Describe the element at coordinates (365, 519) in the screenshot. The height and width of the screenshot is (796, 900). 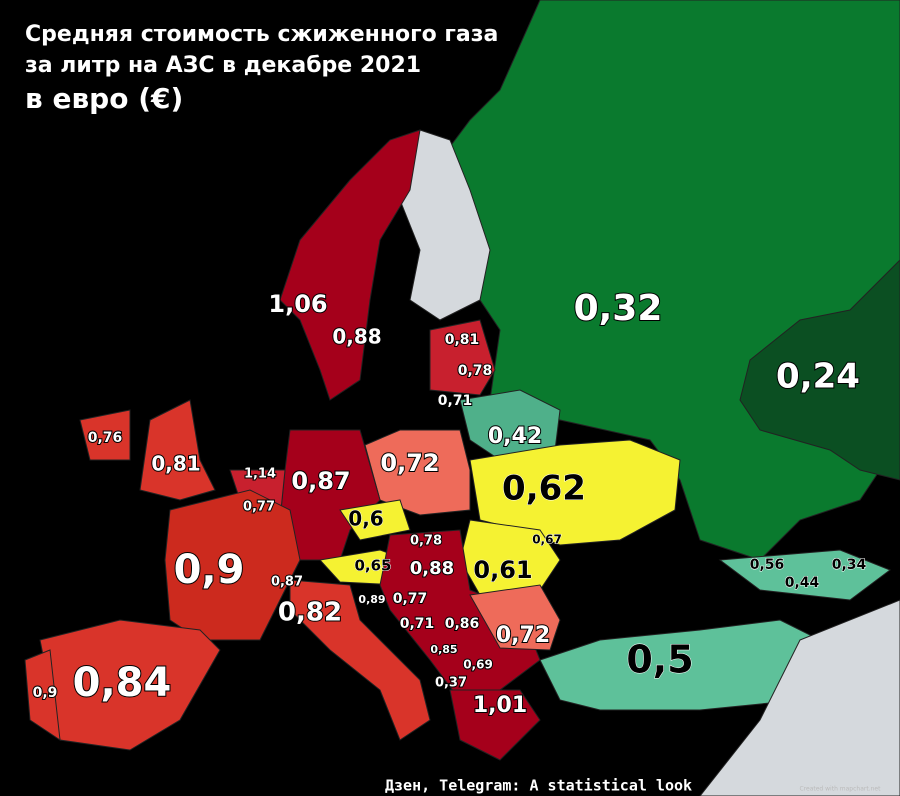
I see `region-label: 0,6` at that location.